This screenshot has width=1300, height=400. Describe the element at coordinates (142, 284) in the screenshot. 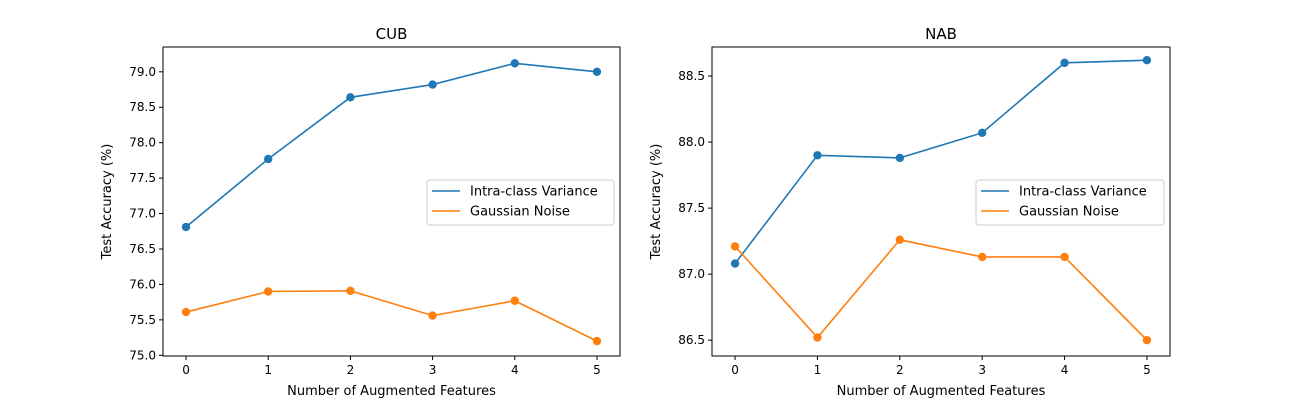

I see `y-tick-label: 76.0` at that location.